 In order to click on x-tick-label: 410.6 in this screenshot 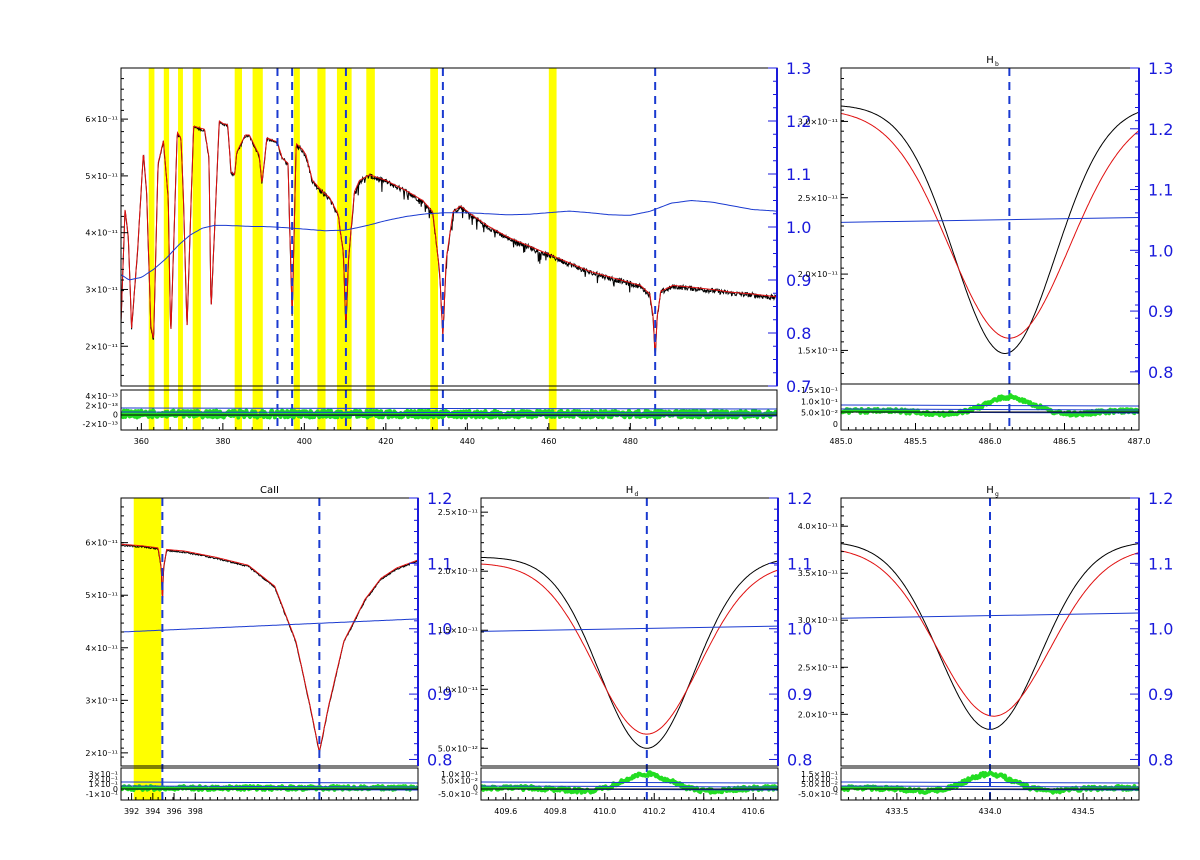, I will do `click(753, 811)`.